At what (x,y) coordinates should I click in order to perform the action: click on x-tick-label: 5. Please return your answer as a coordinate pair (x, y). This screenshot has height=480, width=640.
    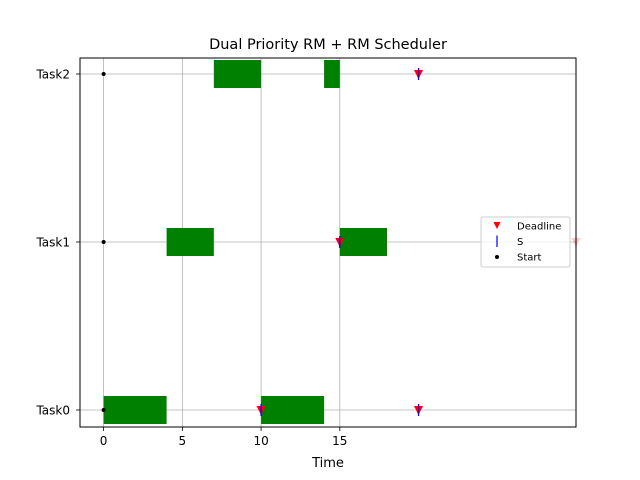
    Looking at the image, I should click on (183, 441).